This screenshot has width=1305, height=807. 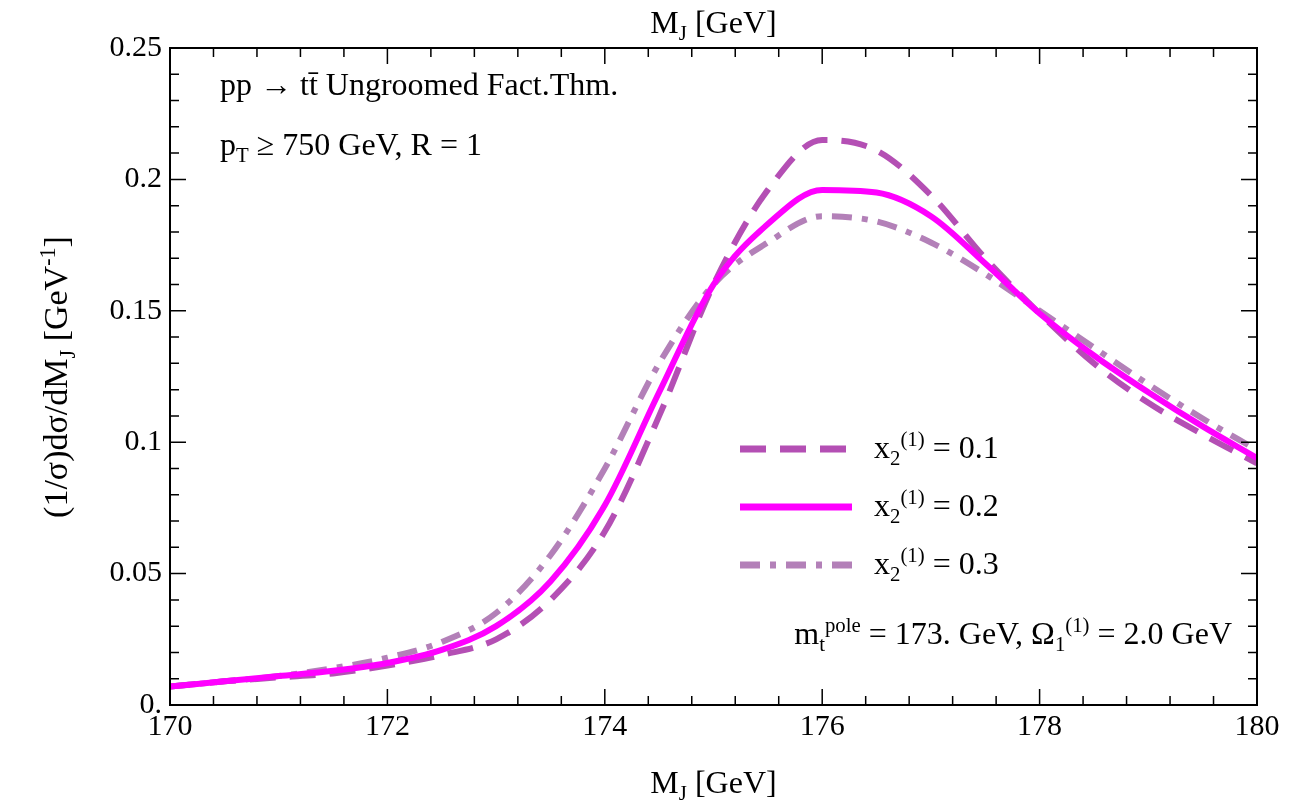 I want to click on x-tick-label: 174, so click(x=605, y=724).